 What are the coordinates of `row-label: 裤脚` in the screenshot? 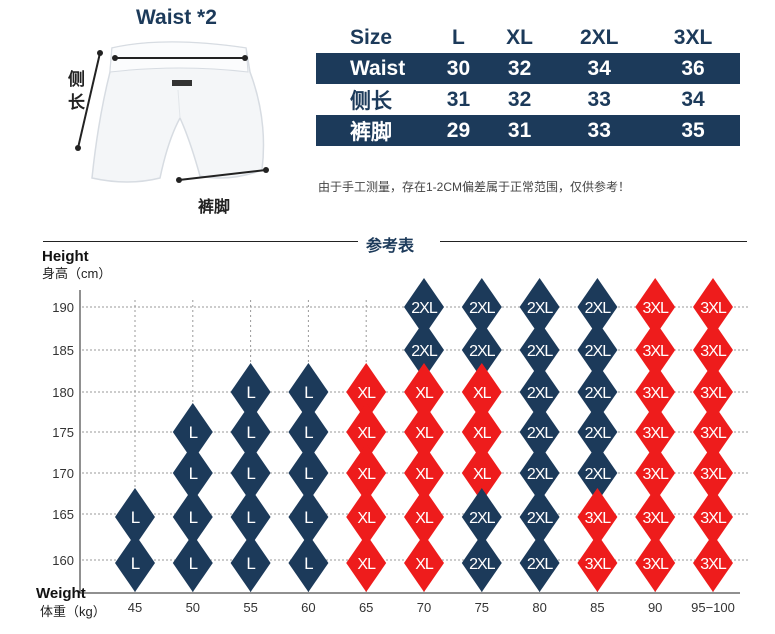 It's located at (373, 130).